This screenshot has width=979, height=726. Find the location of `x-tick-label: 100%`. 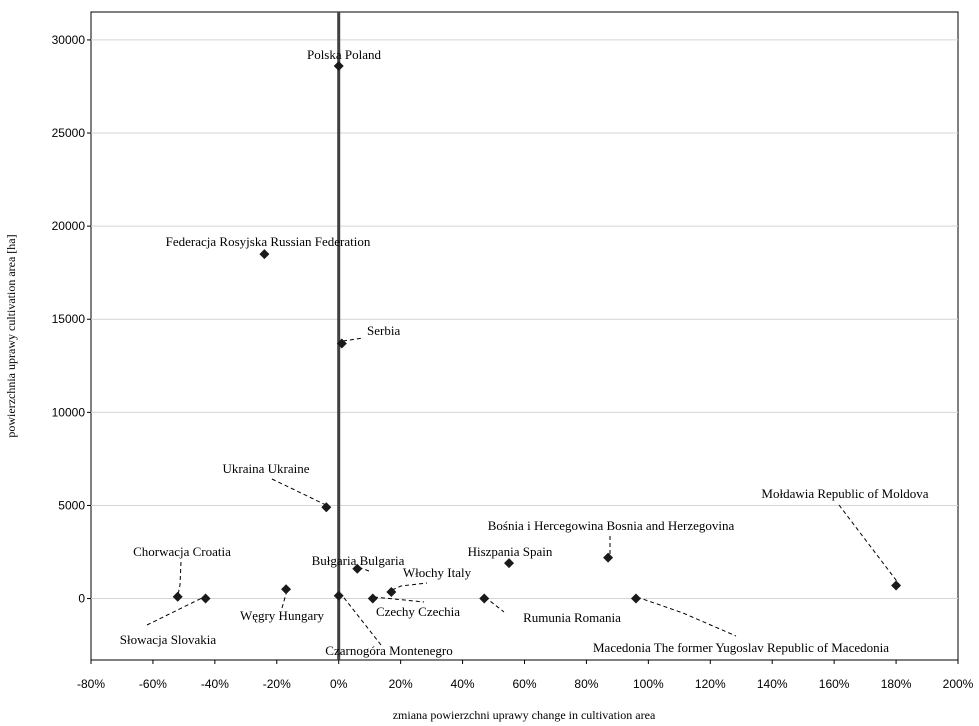

x-tick-label: 100% is located at coordinates (648, 684).